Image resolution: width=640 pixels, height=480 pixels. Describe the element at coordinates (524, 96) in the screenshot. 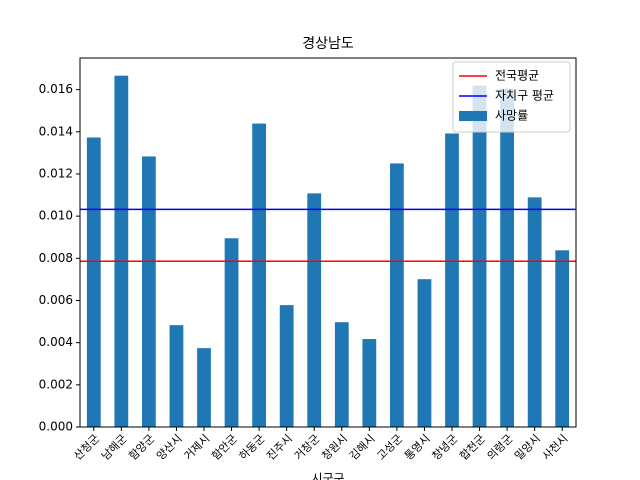

I see `legend-label: 자치구 평균` at that location.